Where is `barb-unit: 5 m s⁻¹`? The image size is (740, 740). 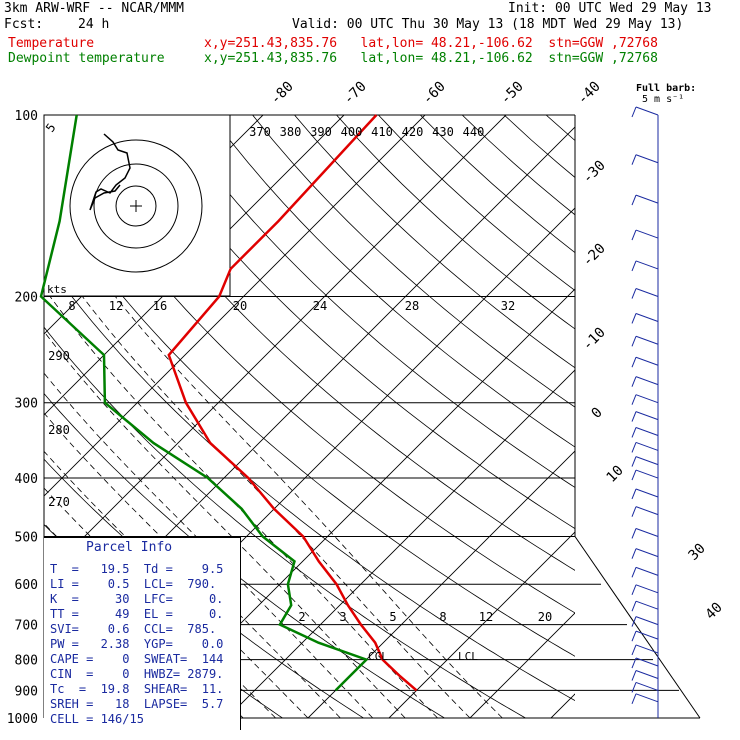 barb-unit: 5 m s⁻¹ is located at coordinates (663, 99).